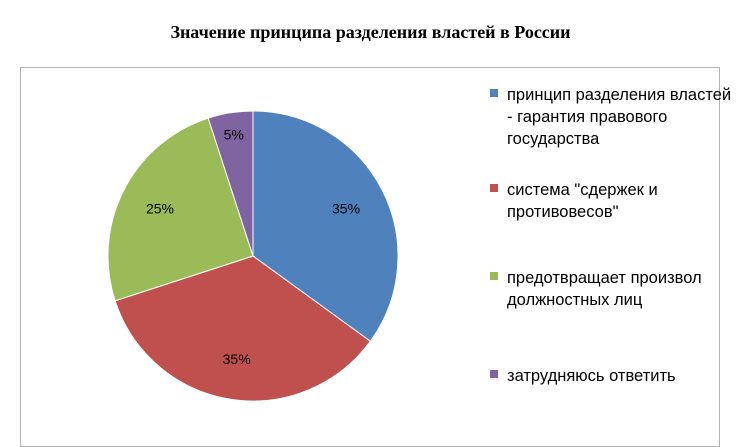 The height and width of the screenshot is (447, 741). Describe the element at coordinates (582, 201) in the screenshot. I see `legend-label-2: система "сдержек и противовесов"` at that location.